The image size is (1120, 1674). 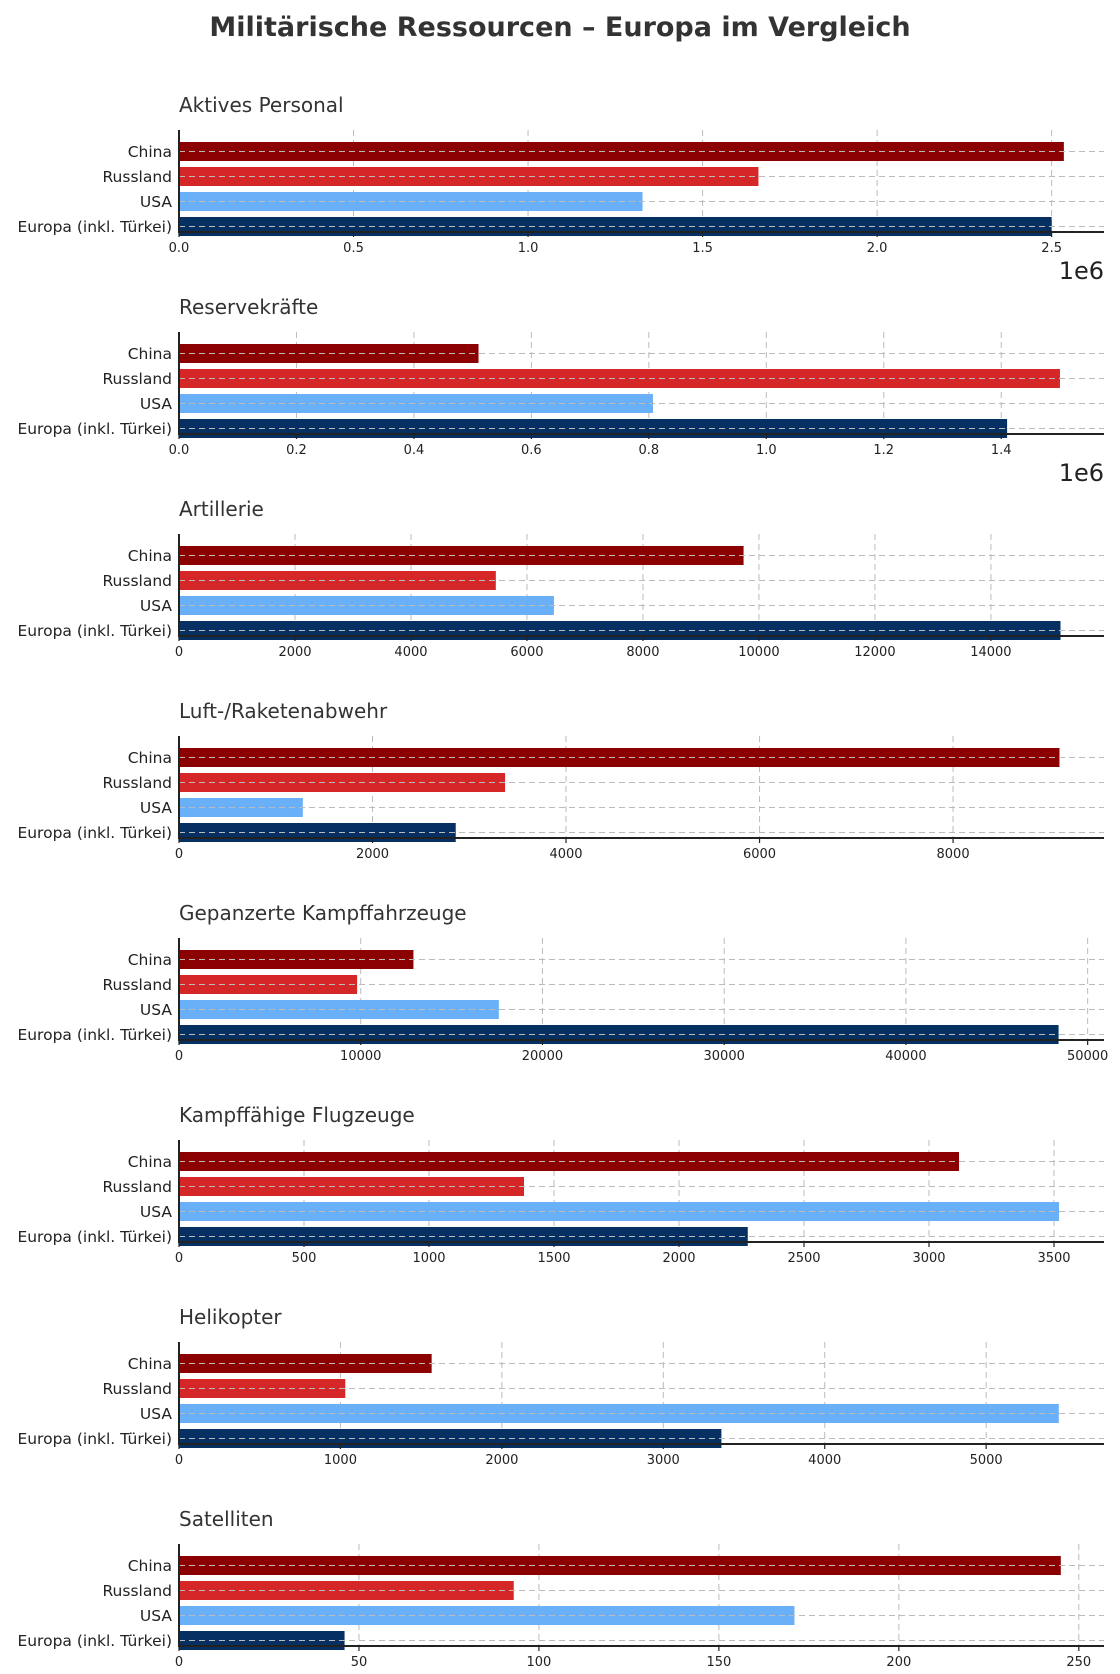 What do you see at coordinates (156, 1212) in the screenshot?
I see `category-label-kampffaehige-flugzeuge-usa: USA` at bounding box center [156, 1212].